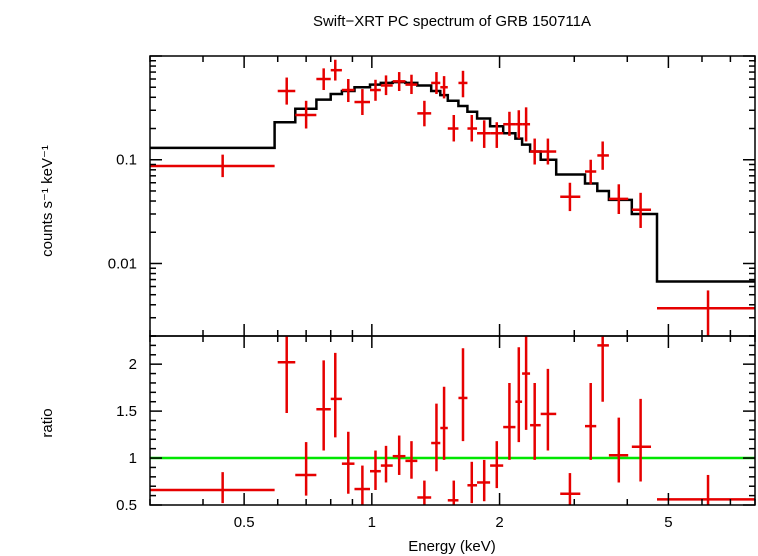 This screenshot has width=758, height=556. I want to click on spectrum-y-tick-label: 0.01, so click(122, 263).